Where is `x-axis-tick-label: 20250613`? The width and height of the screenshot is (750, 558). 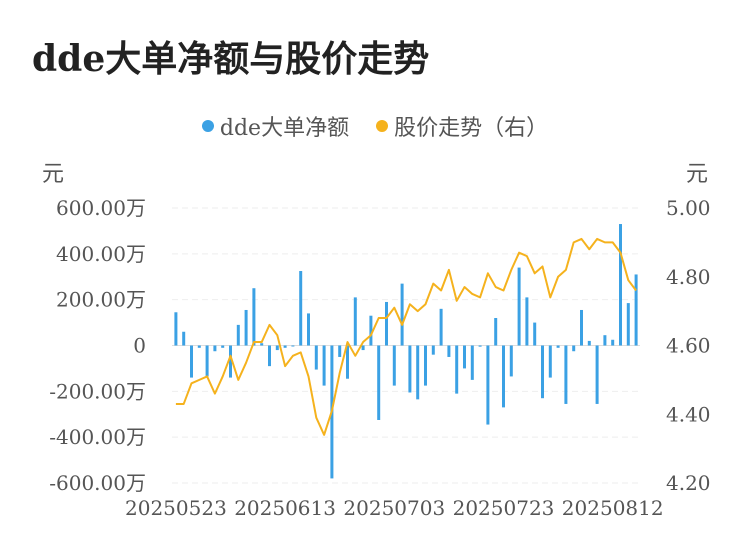 x-axis-tick-label: 20250613 is located at coordinates (285, 508).